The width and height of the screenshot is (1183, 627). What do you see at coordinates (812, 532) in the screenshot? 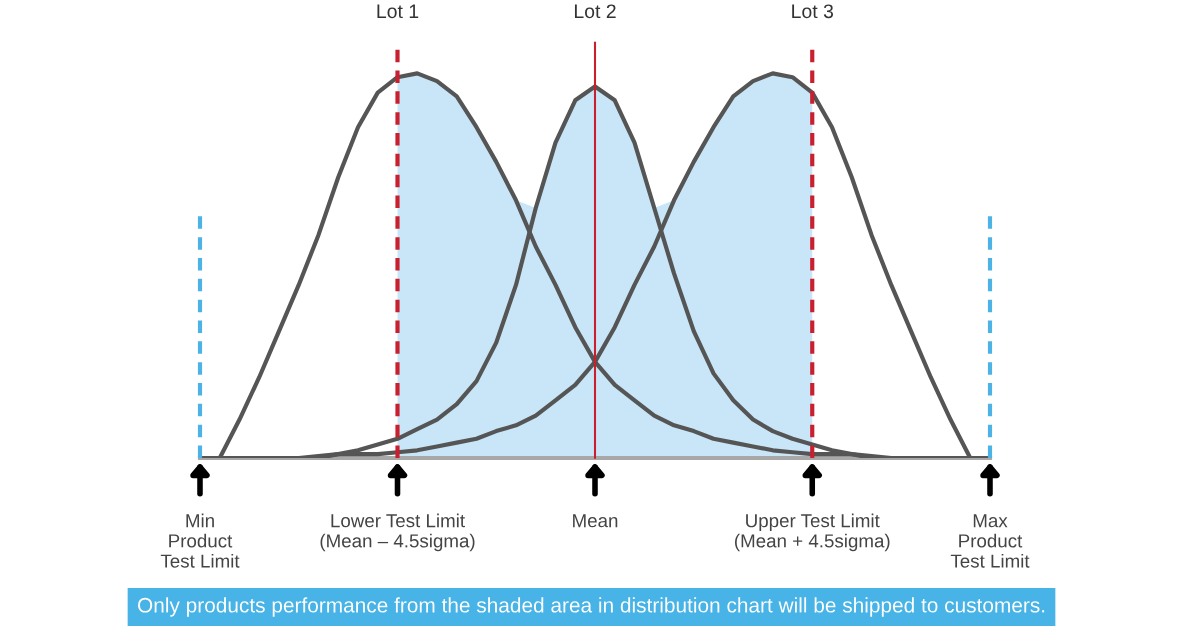
I see `x-tick-label: Upper Test Limit (Mean + 4.5sigma)` at bounding box center [812, 532].